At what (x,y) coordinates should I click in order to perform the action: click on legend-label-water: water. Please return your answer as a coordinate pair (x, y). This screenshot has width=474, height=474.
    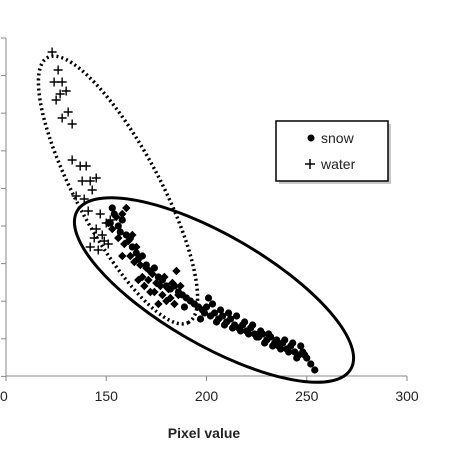
    Looking at the image, I should click on (338, 164).